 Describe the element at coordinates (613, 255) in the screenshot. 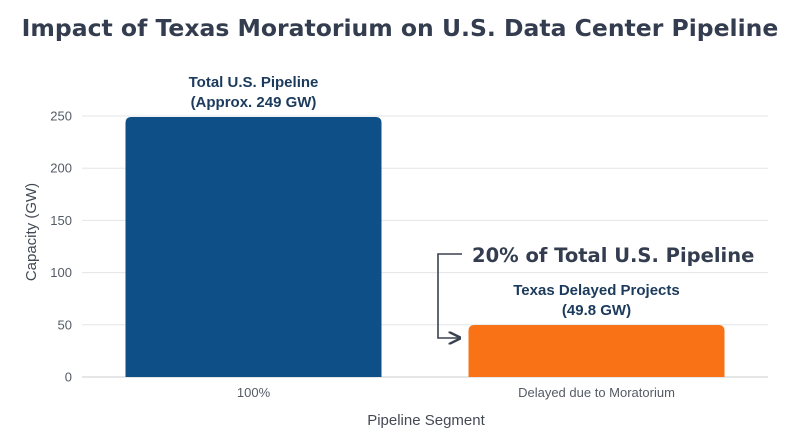

I see `callout-text: 20% of Total U.S. Pipeline` at that location.